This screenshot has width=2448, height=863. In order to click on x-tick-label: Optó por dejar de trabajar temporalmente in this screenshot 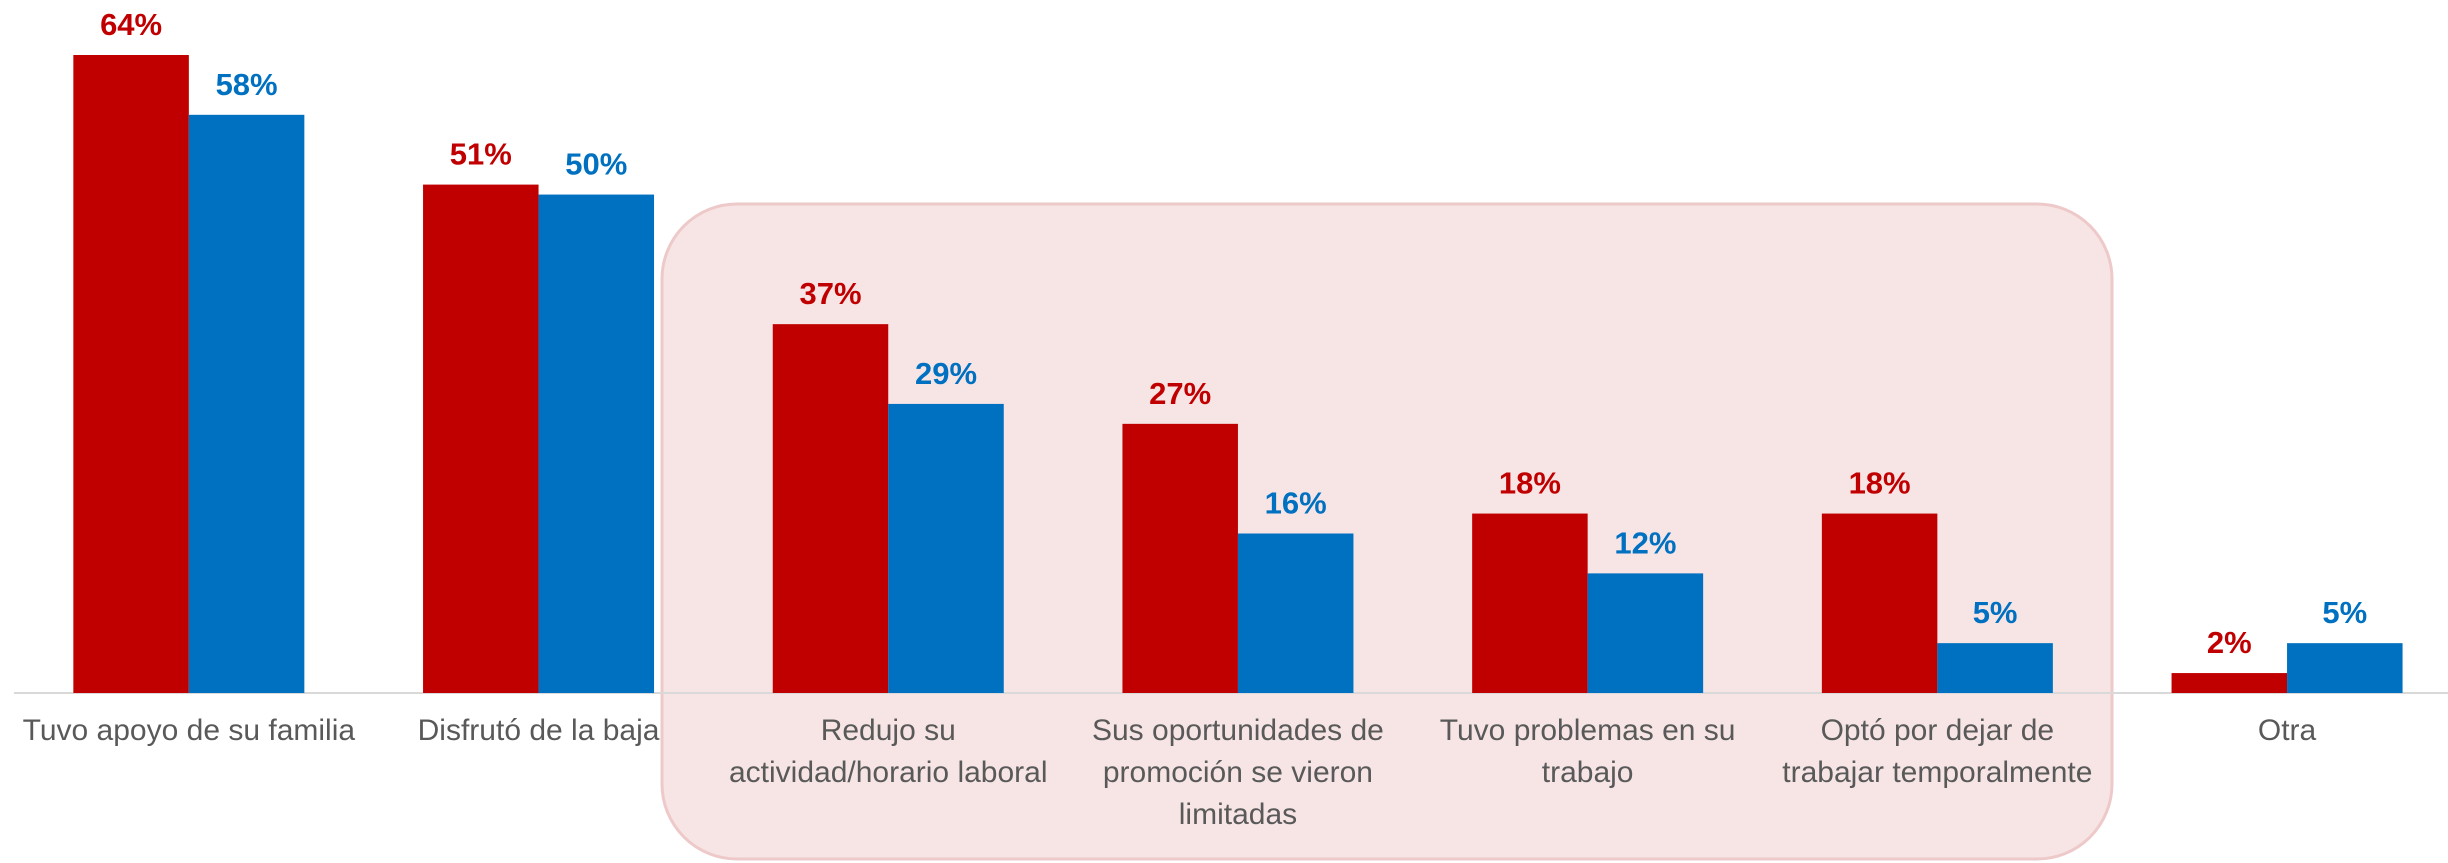, I will do `click(1937, 751)`.